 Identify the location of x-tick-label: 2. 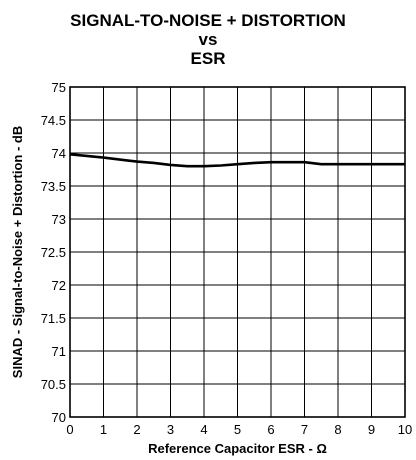
(136, 429).